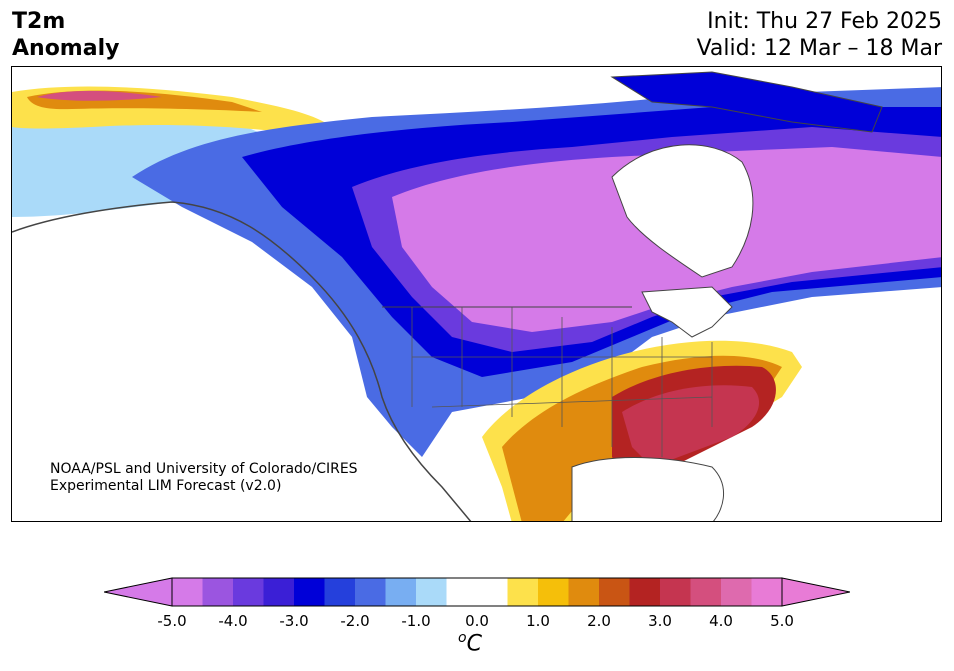  I want to click on colorbar-border, so click(477, 592).